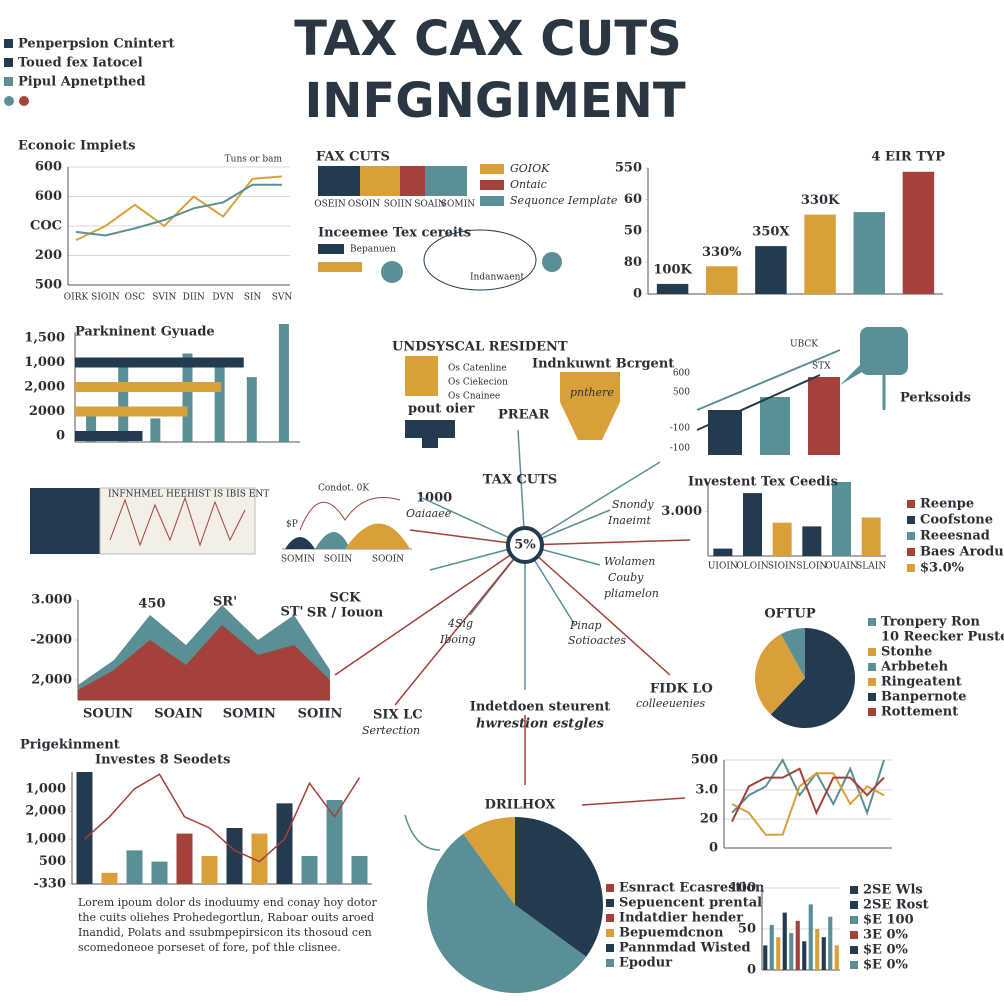  What do you see at coordinates (680, 449) in the screenshot?
I see `label: -100` at bounding box center [680, 449].